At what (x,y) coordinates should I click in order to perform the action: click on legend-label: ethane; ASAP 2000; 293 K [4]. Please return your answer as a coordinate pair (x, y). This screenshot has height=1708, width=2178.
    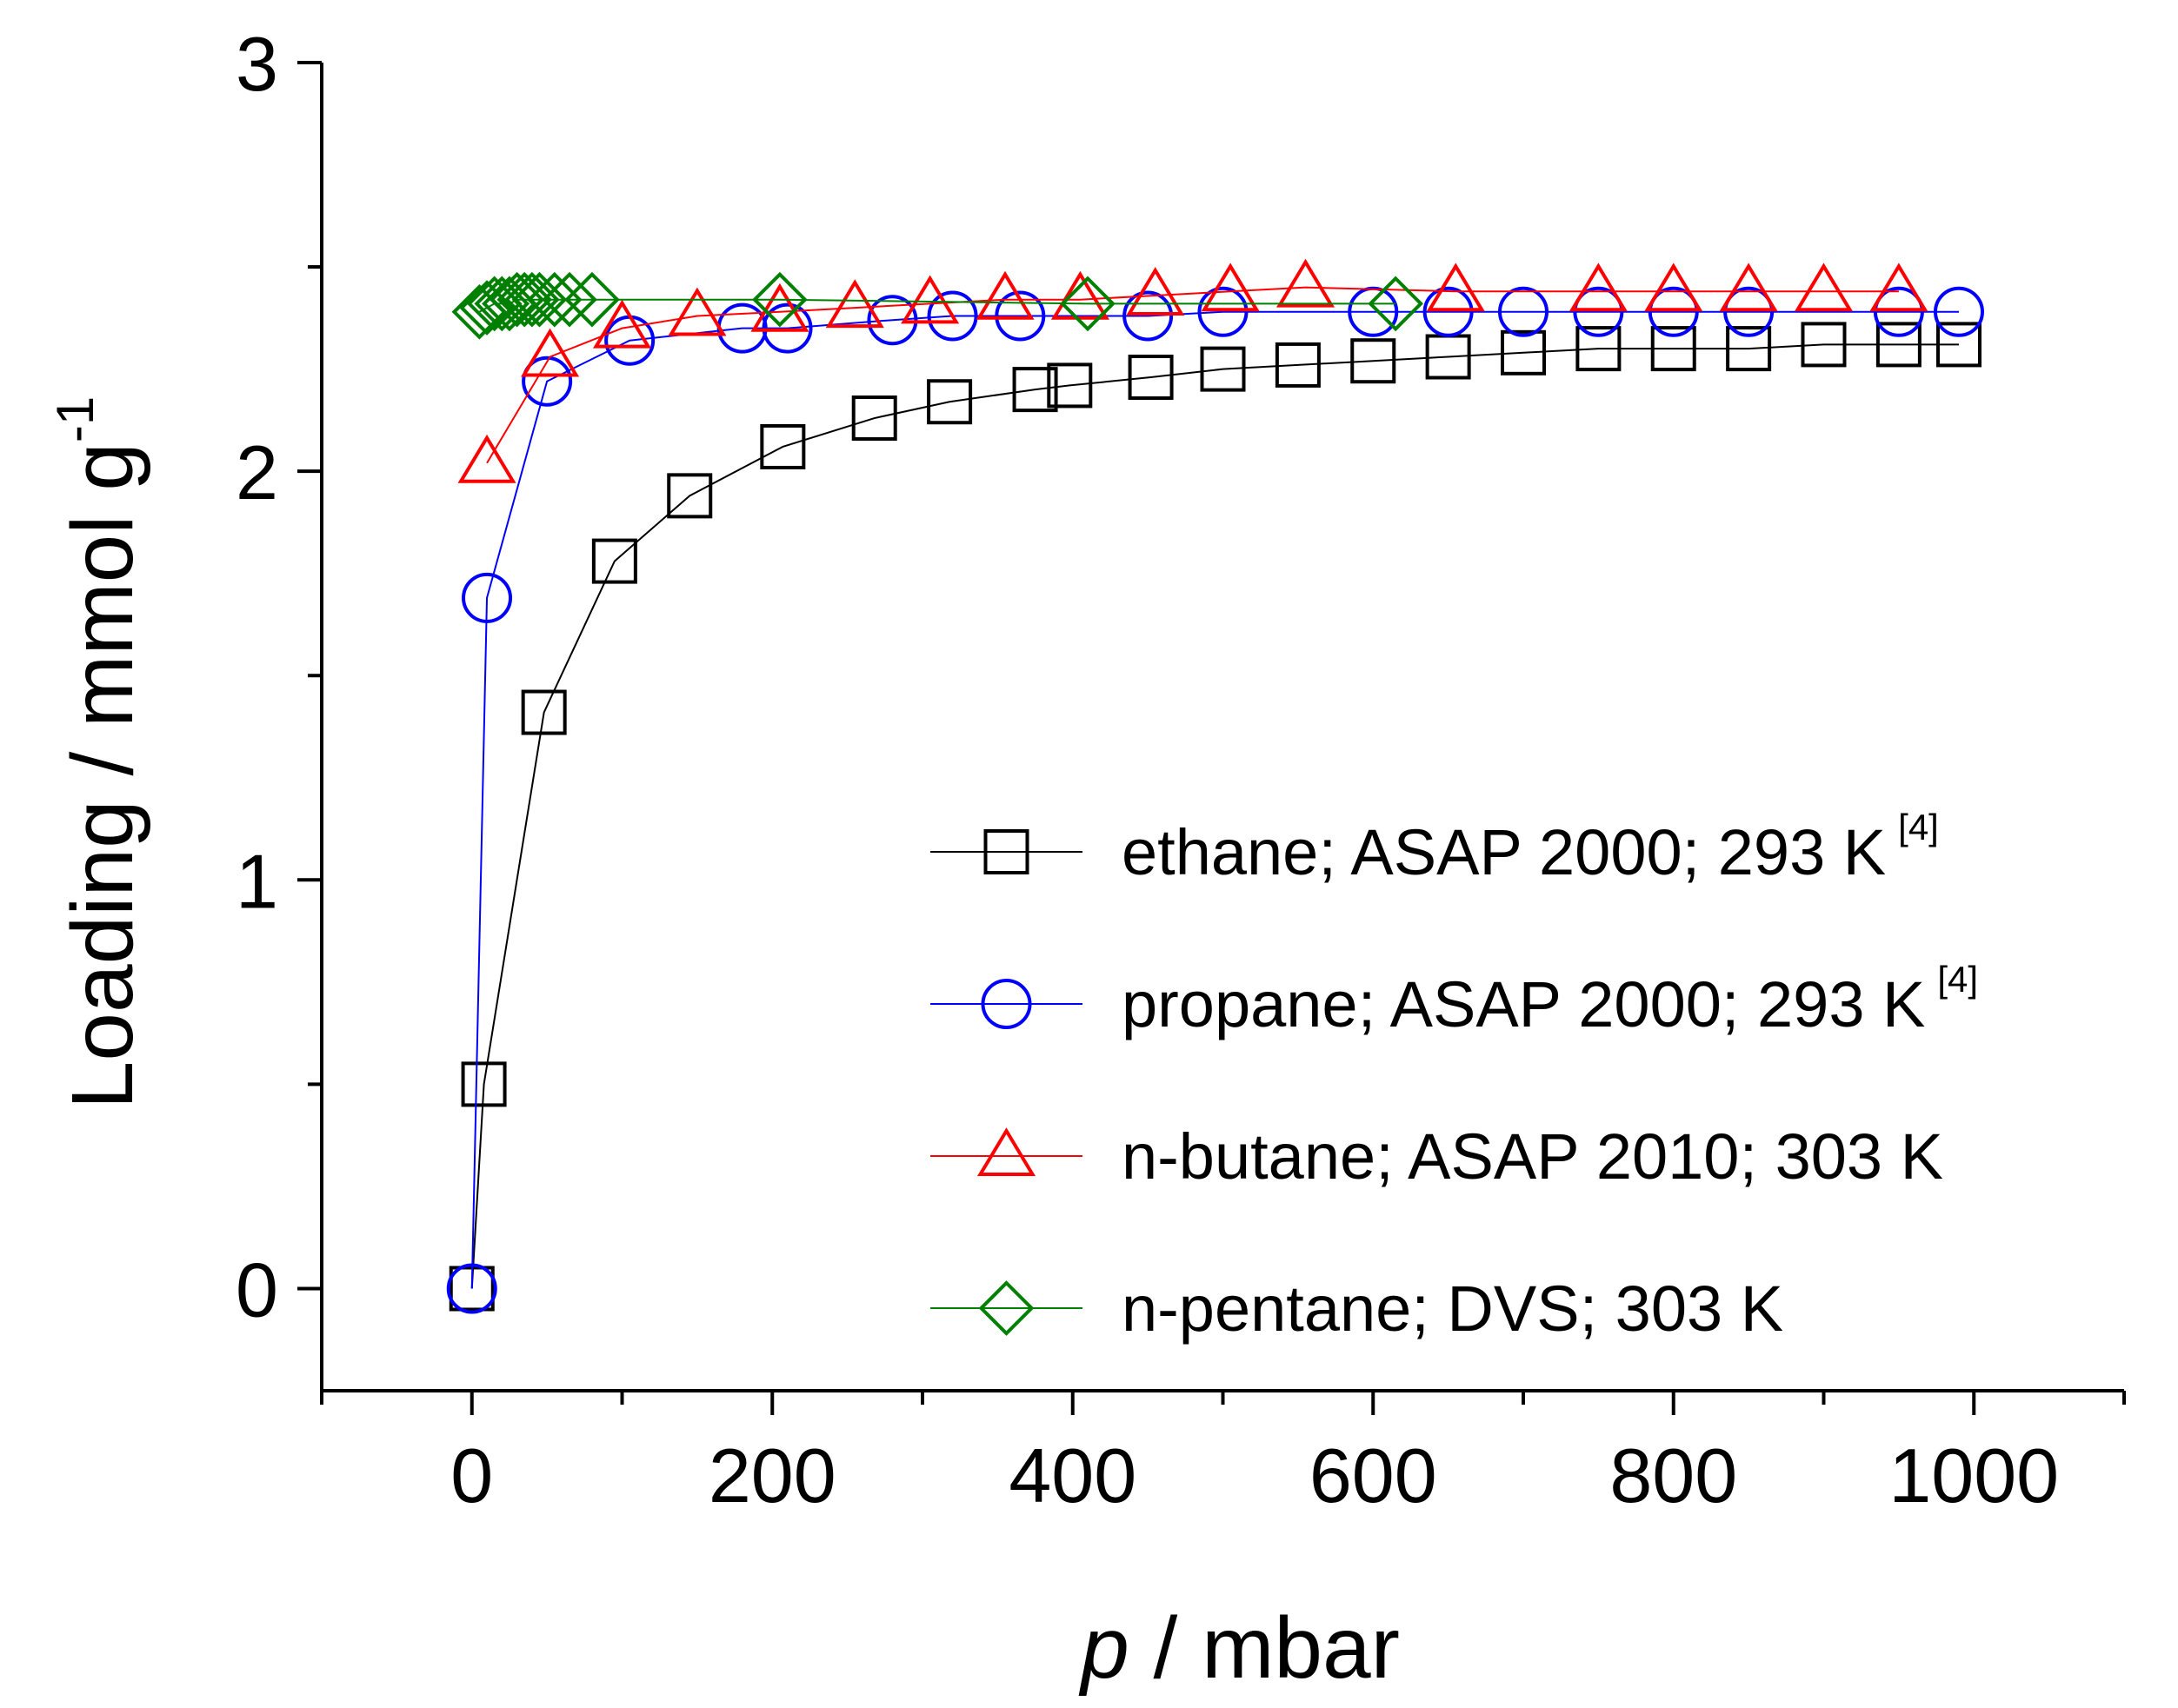
    Looking at the image, I should click on (1530, 847).